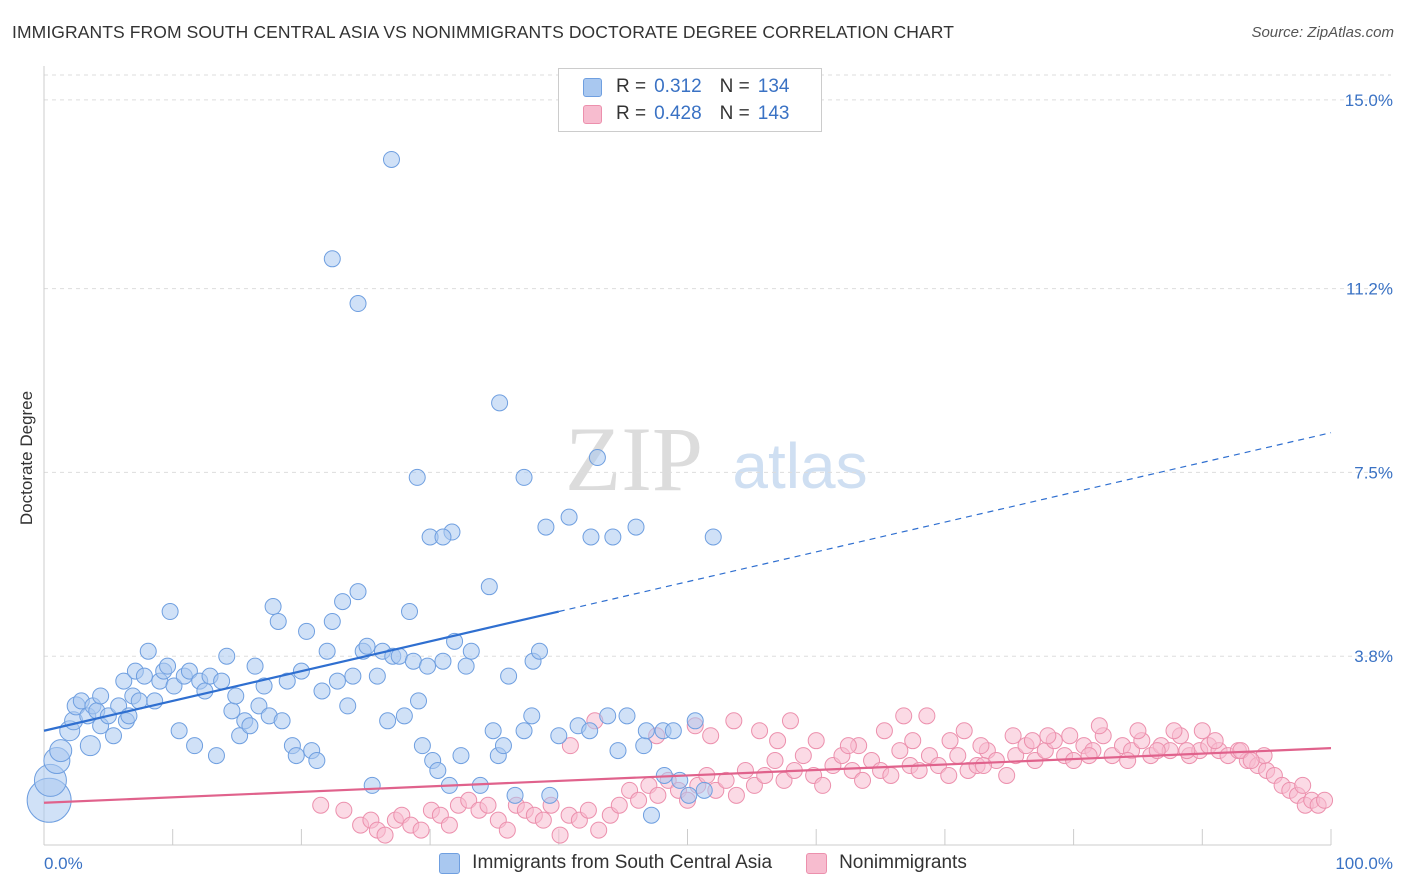 This screenshot has width=1406, height=892. I want to click on correlation-legend: R = 0.312 N = 134 R = 0.428 N = 143, so click(690, 100).